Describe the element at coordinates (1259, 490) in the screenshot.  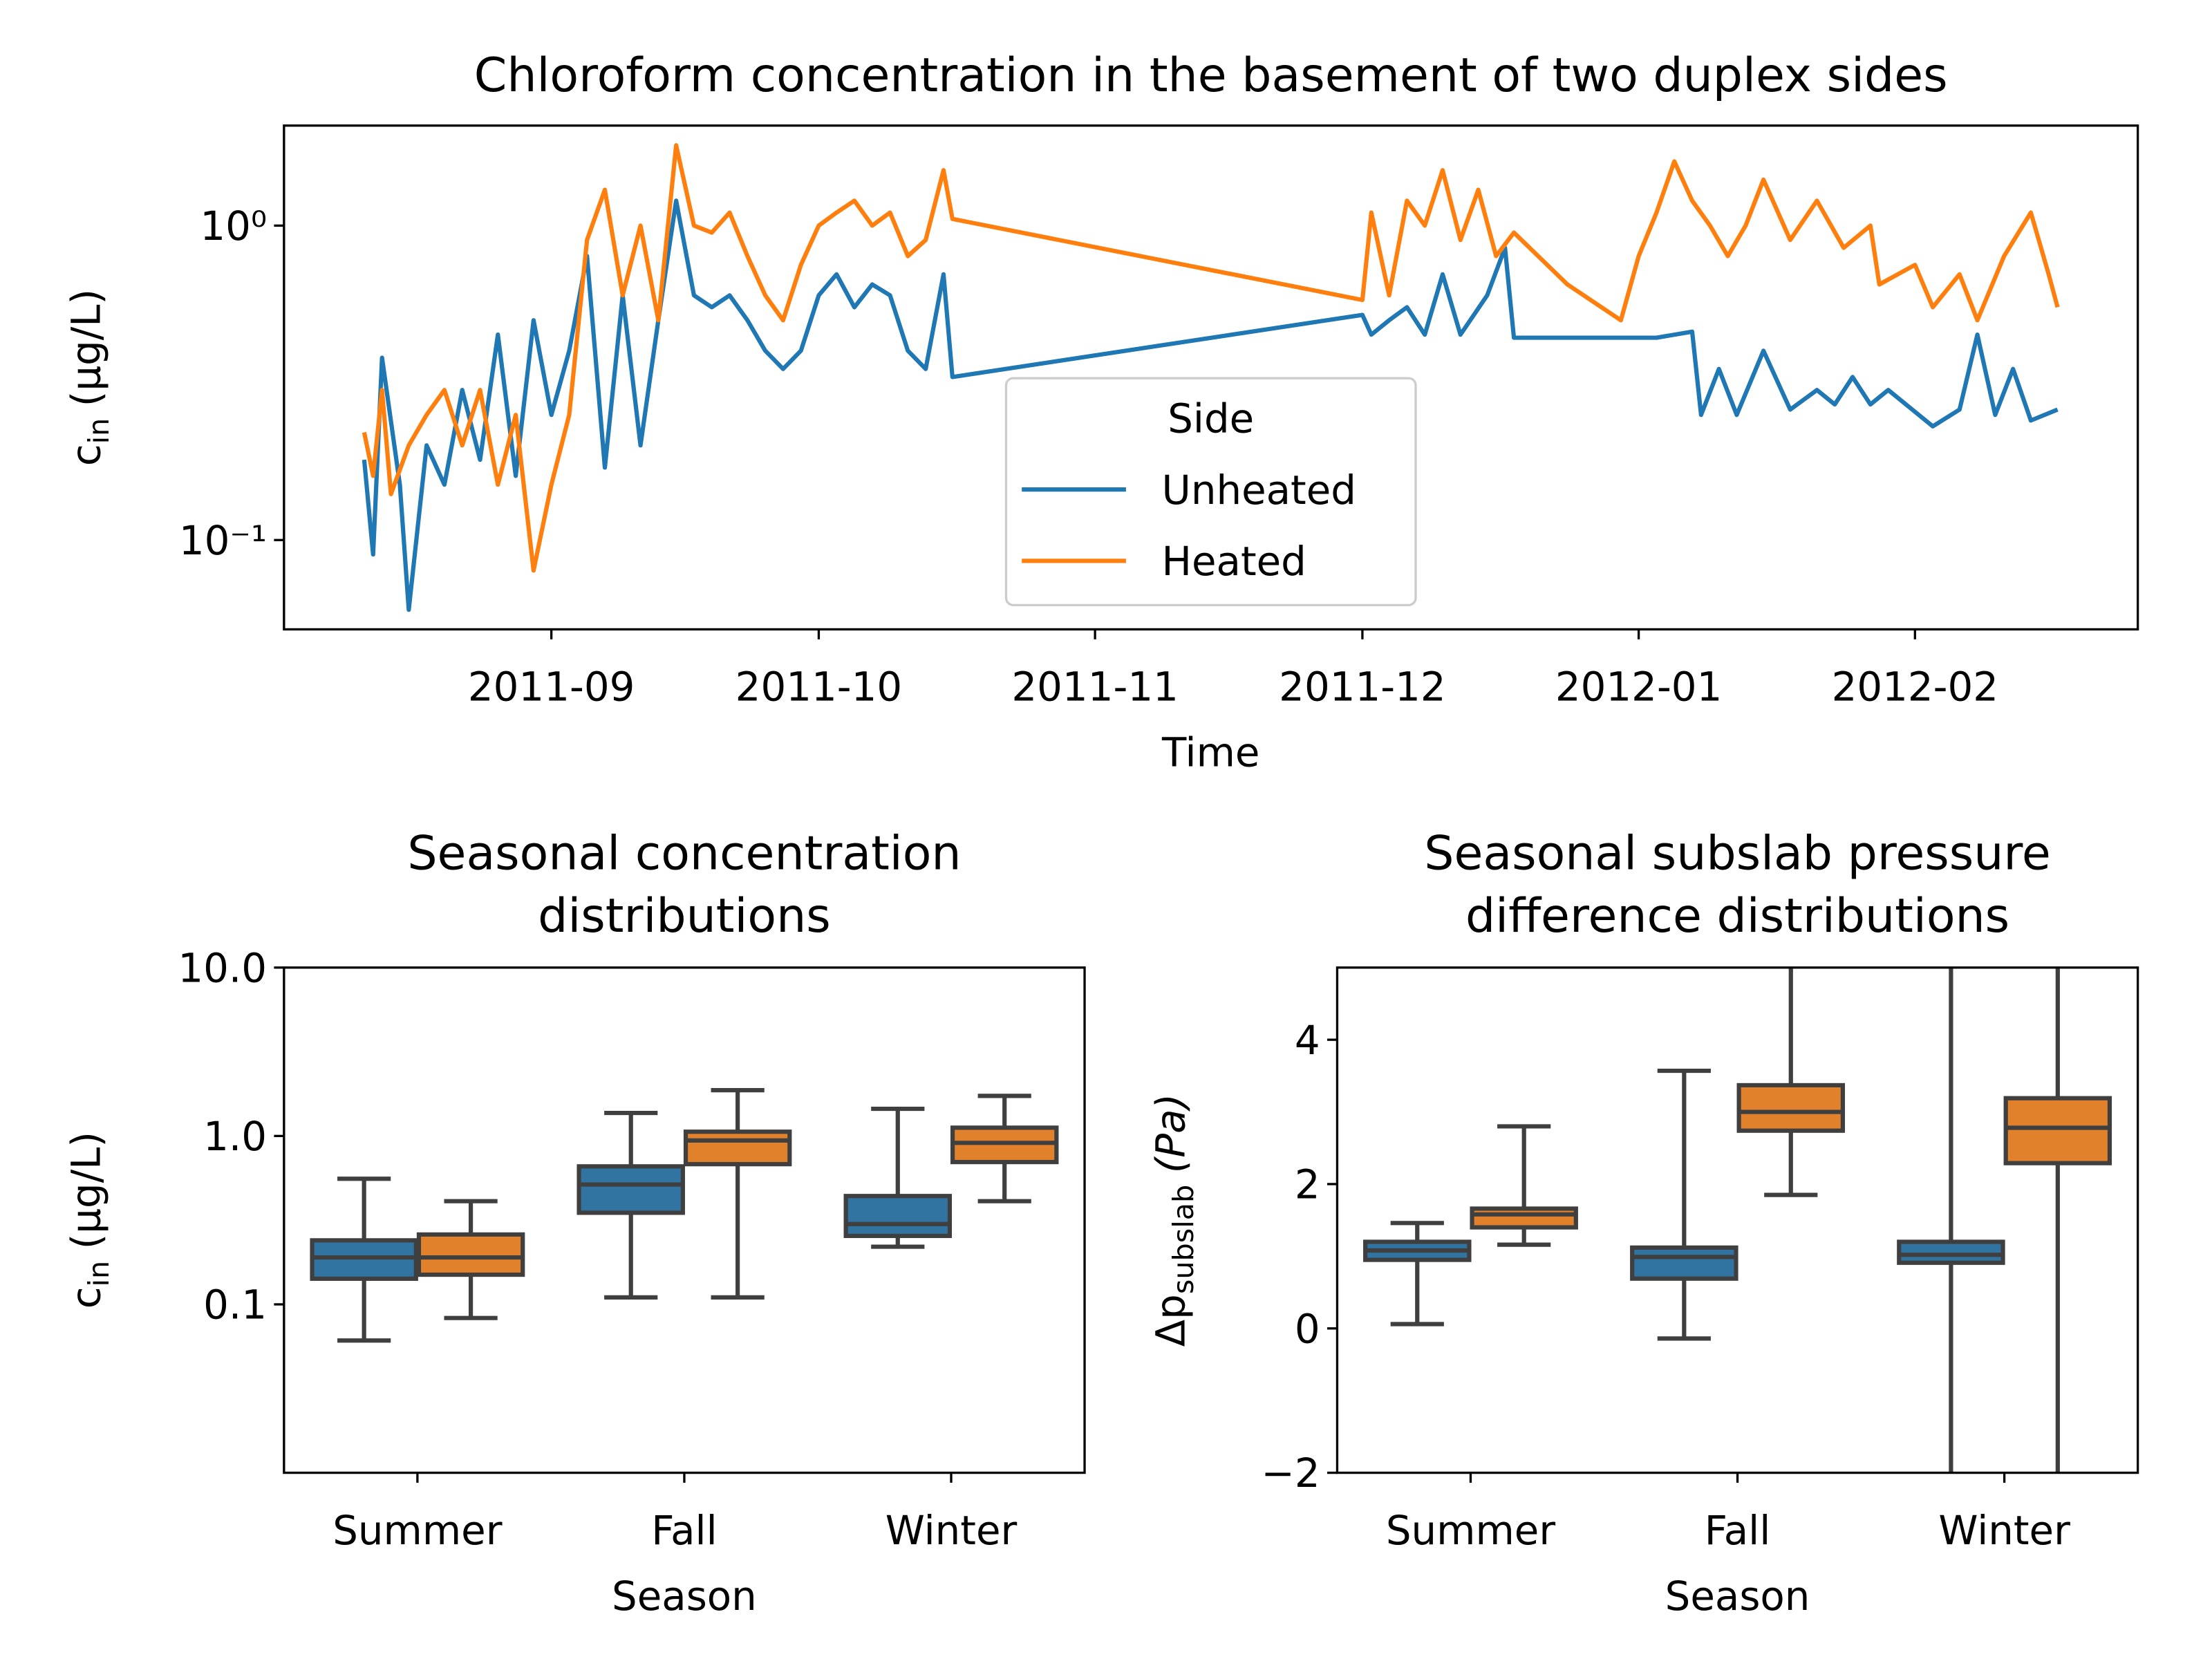
I see `legend-label: Unheated` at that location.